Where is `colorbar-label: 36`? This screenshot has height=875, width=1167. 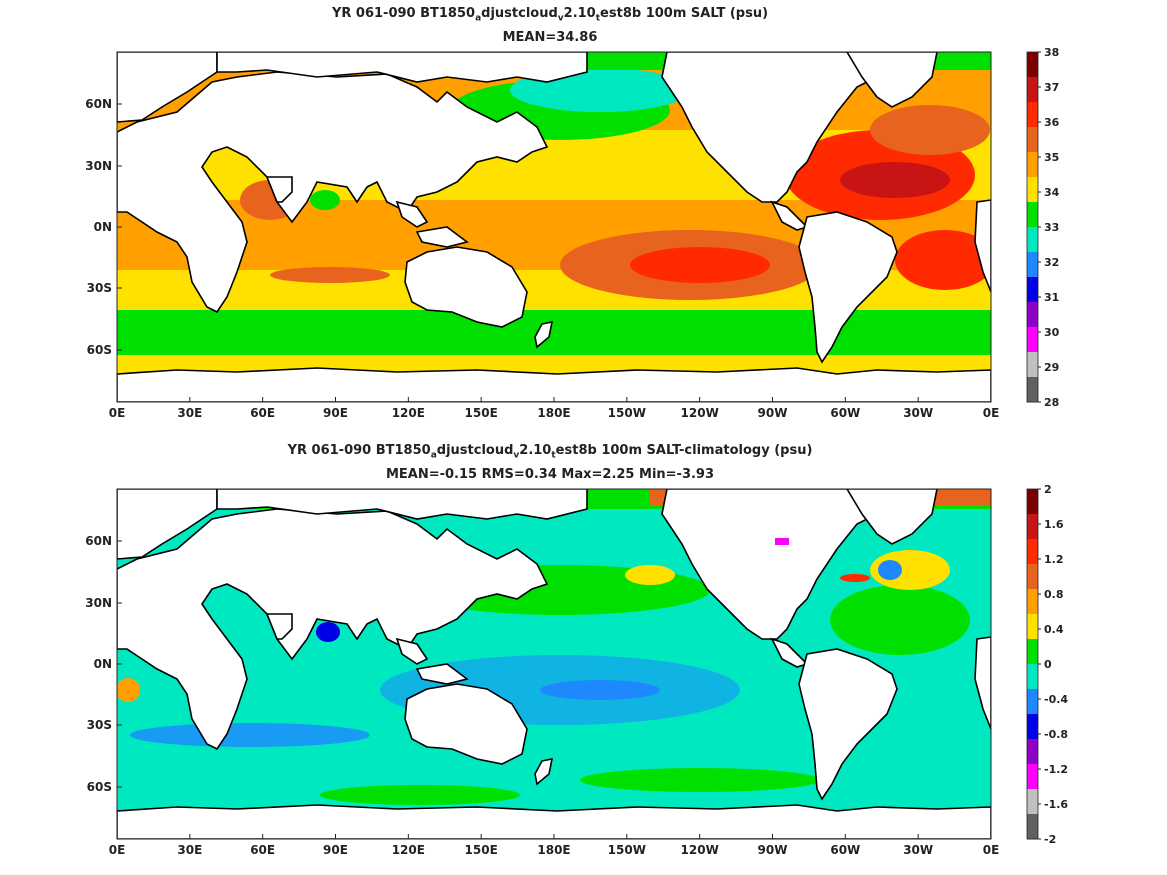 colorbar-label: 36 is located at coordinates (1052, 122).